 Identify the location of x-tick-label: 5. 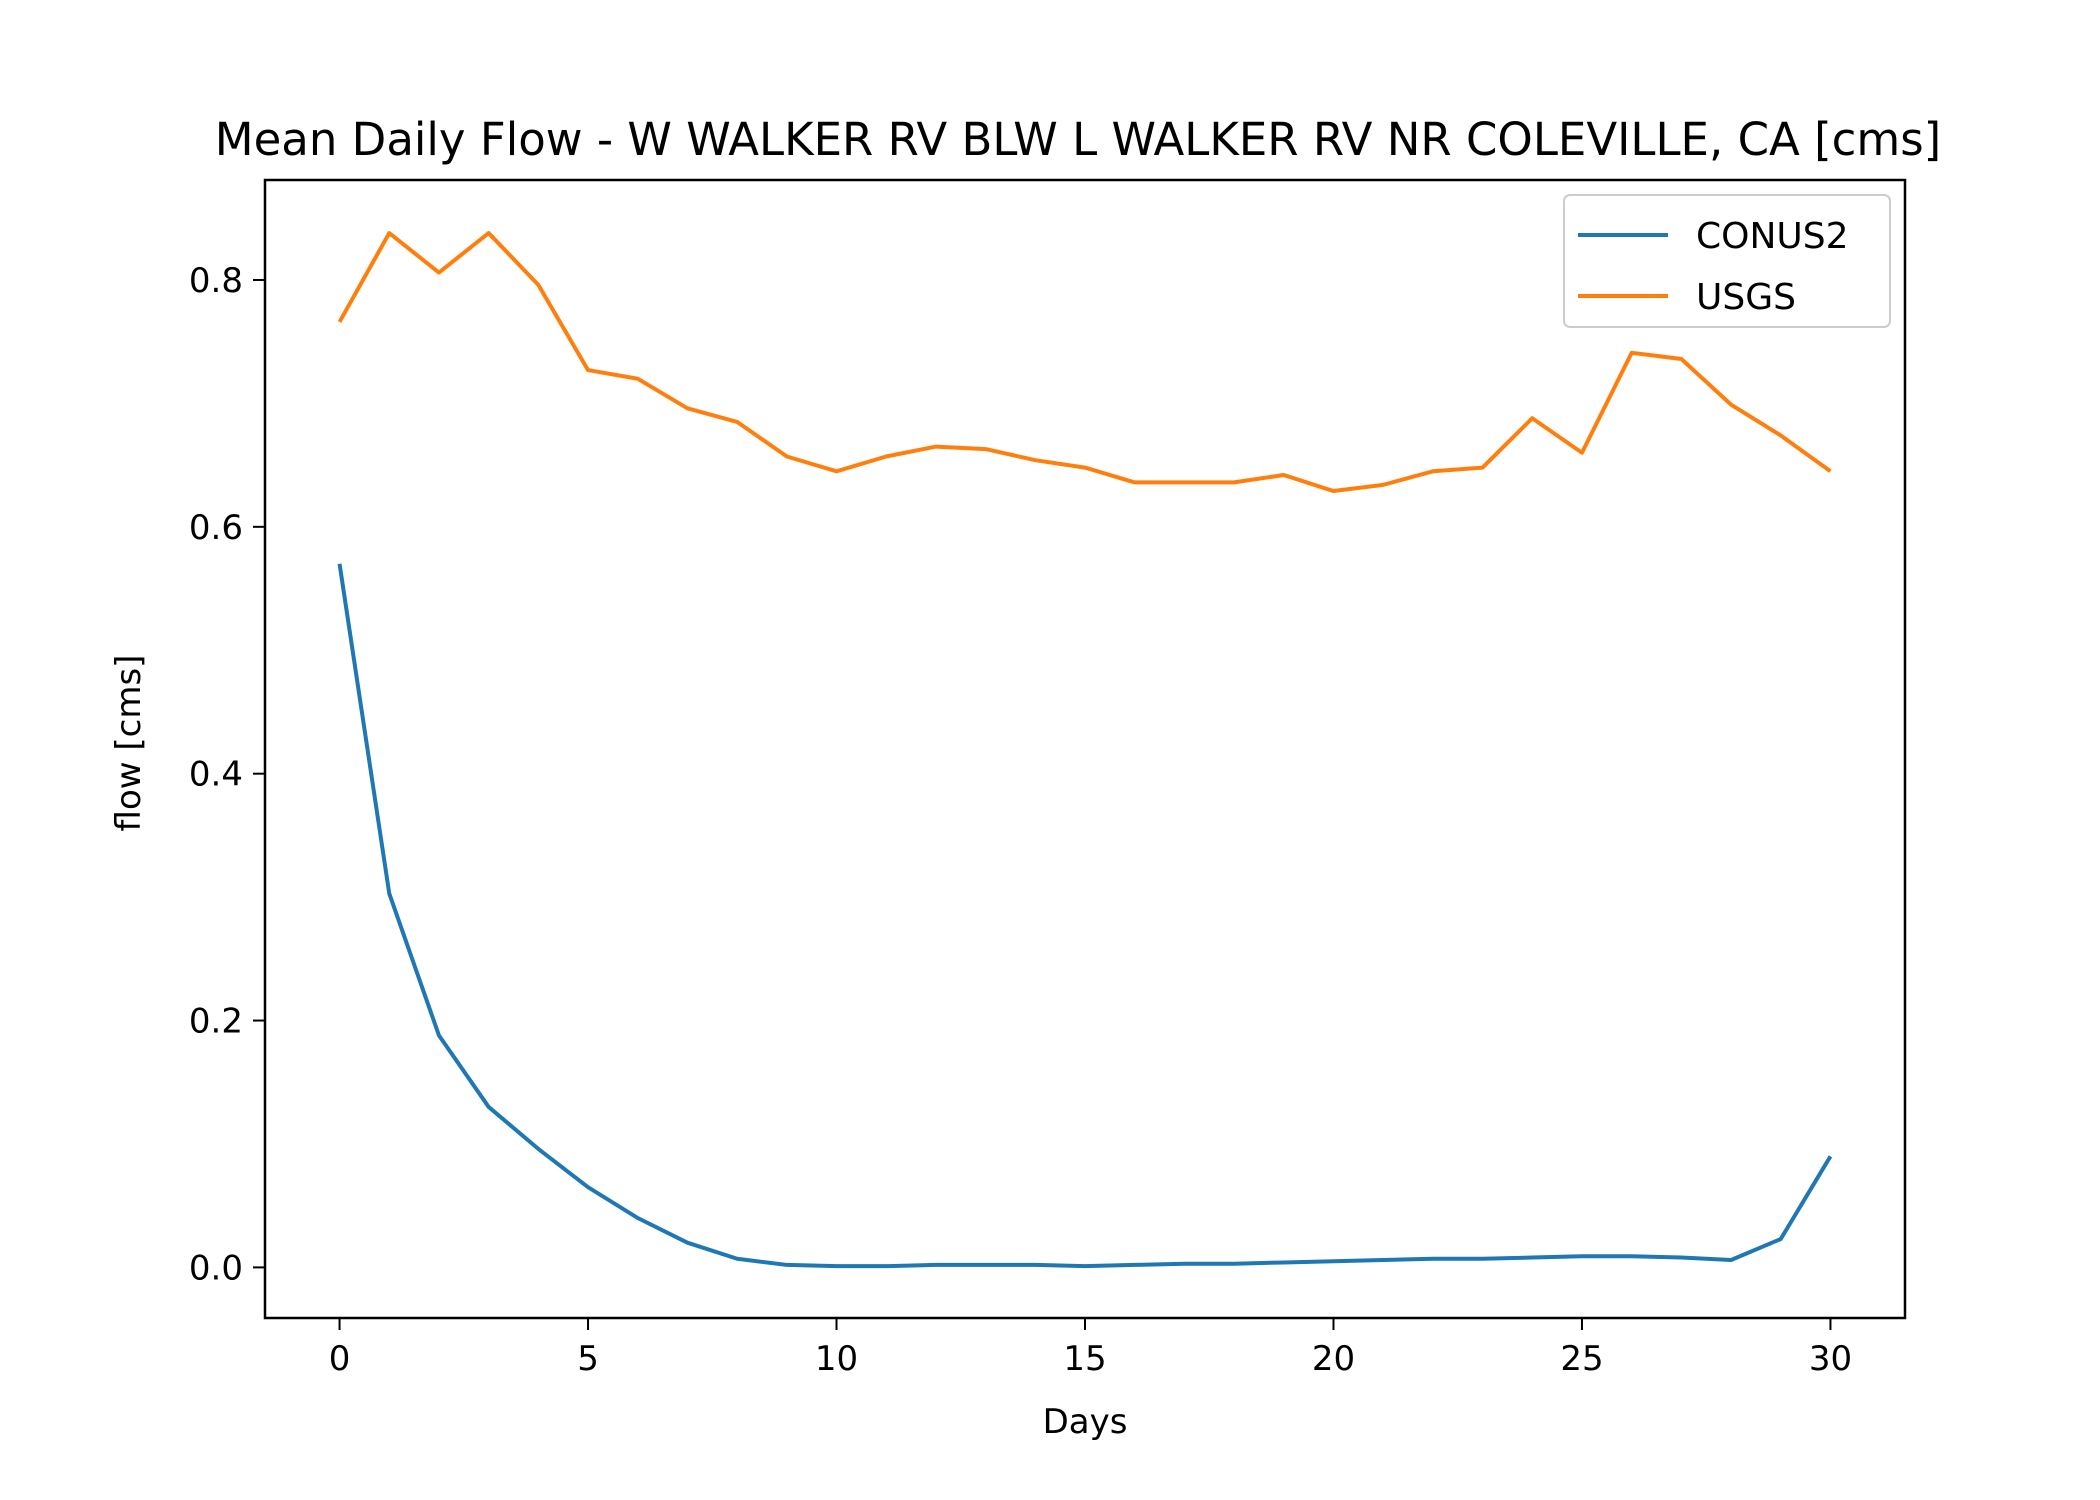
(588, 1359).